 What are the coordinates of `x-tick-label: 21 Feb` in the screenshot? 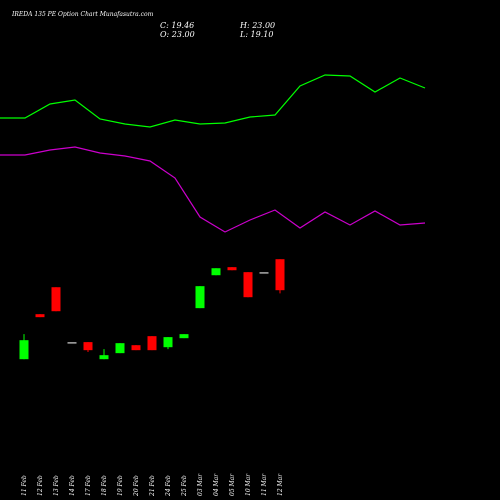 It's located at (152, 486).